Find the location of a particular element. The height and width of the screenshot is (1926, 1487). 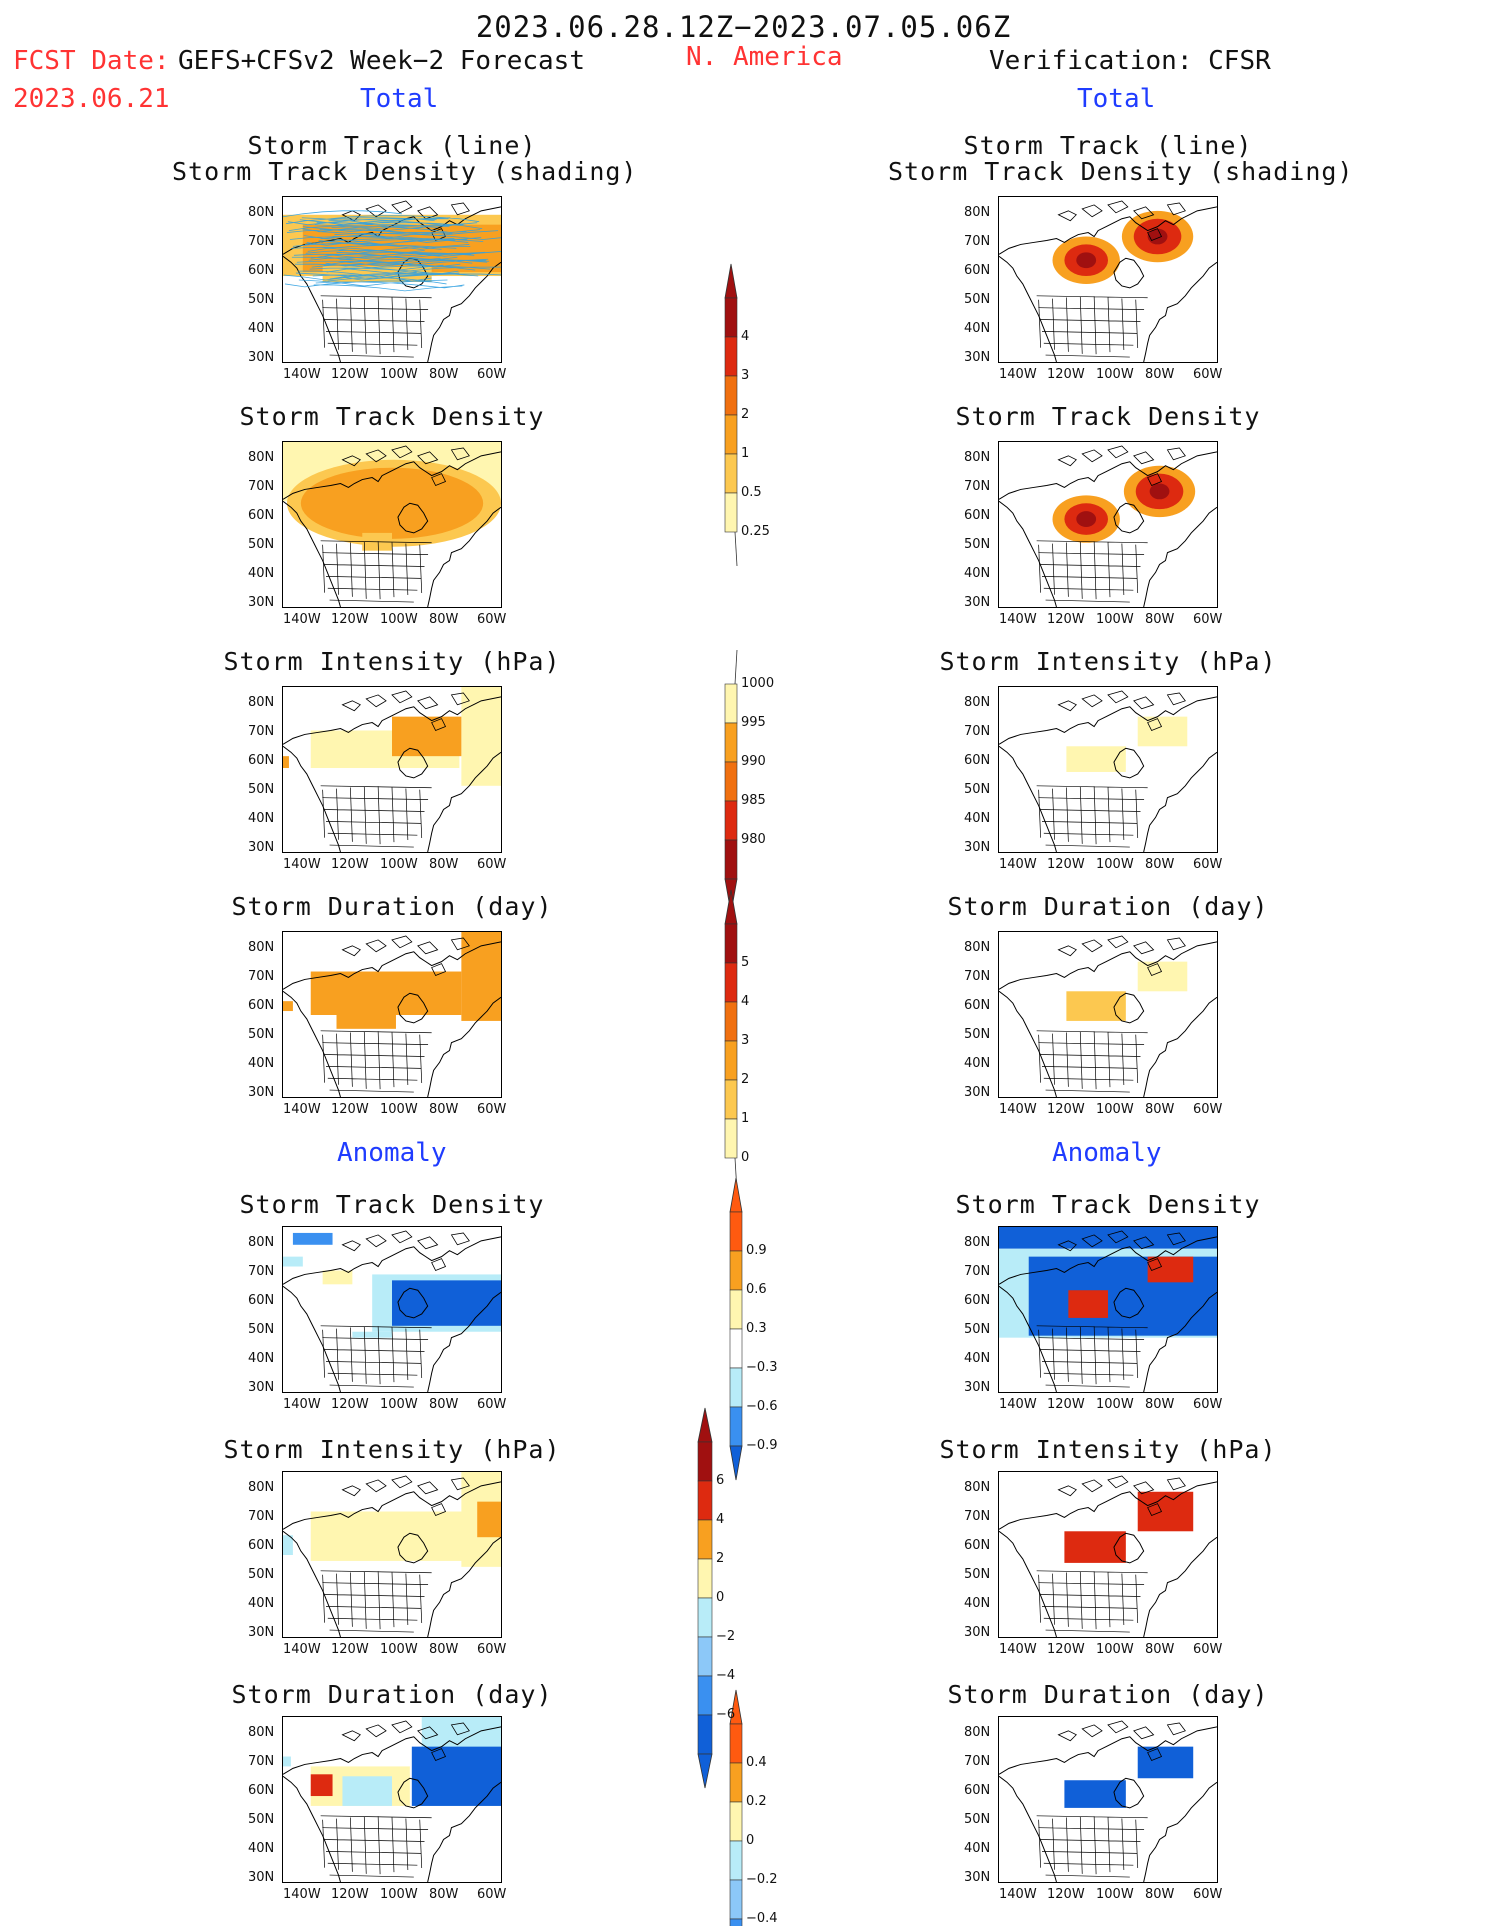

verification-title: Verification: CFSR is located at coordinates (1130, 61).